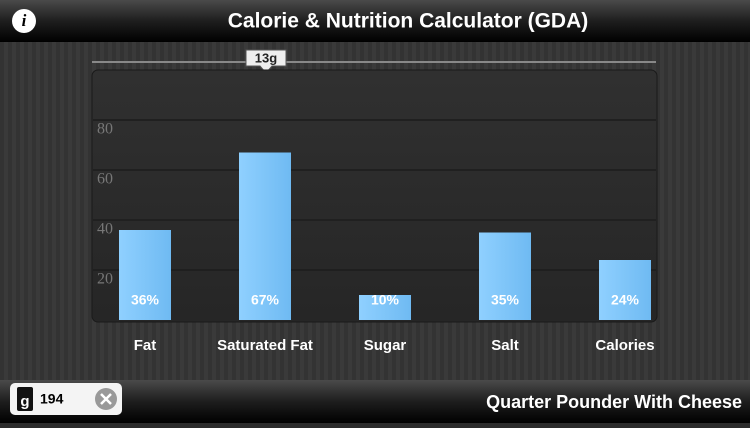  What do you see at coordinates (265, 300) in the screenshot?
I see `value-label: 67%` at bounding box center [265, 300].